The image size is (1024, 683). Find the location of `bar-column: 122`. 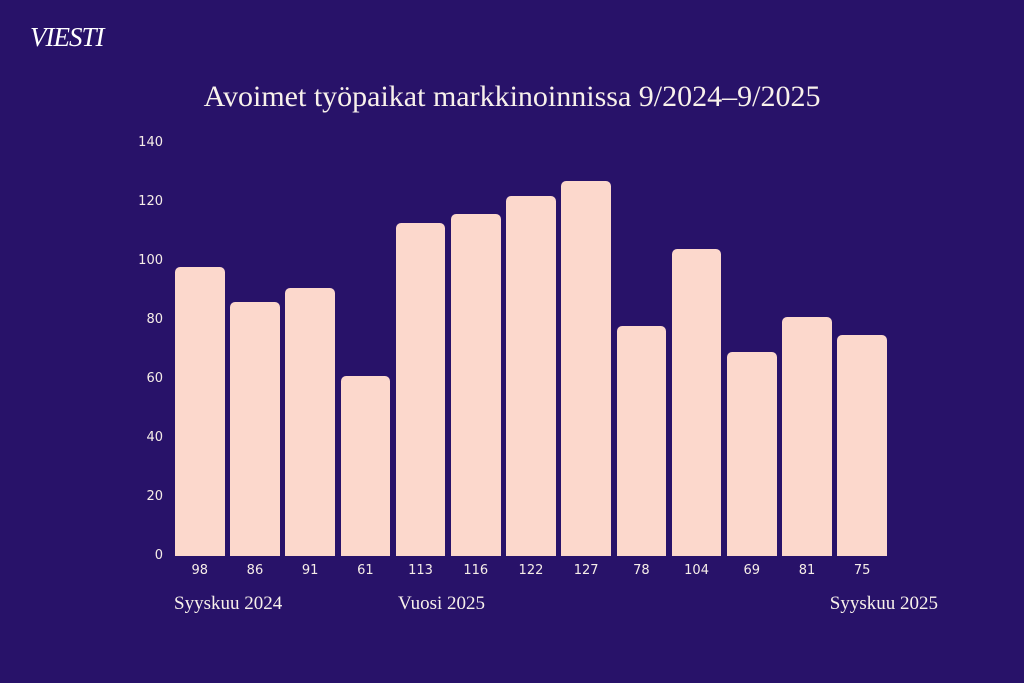

bar-column: 122 is located at coordinates (531, 360).